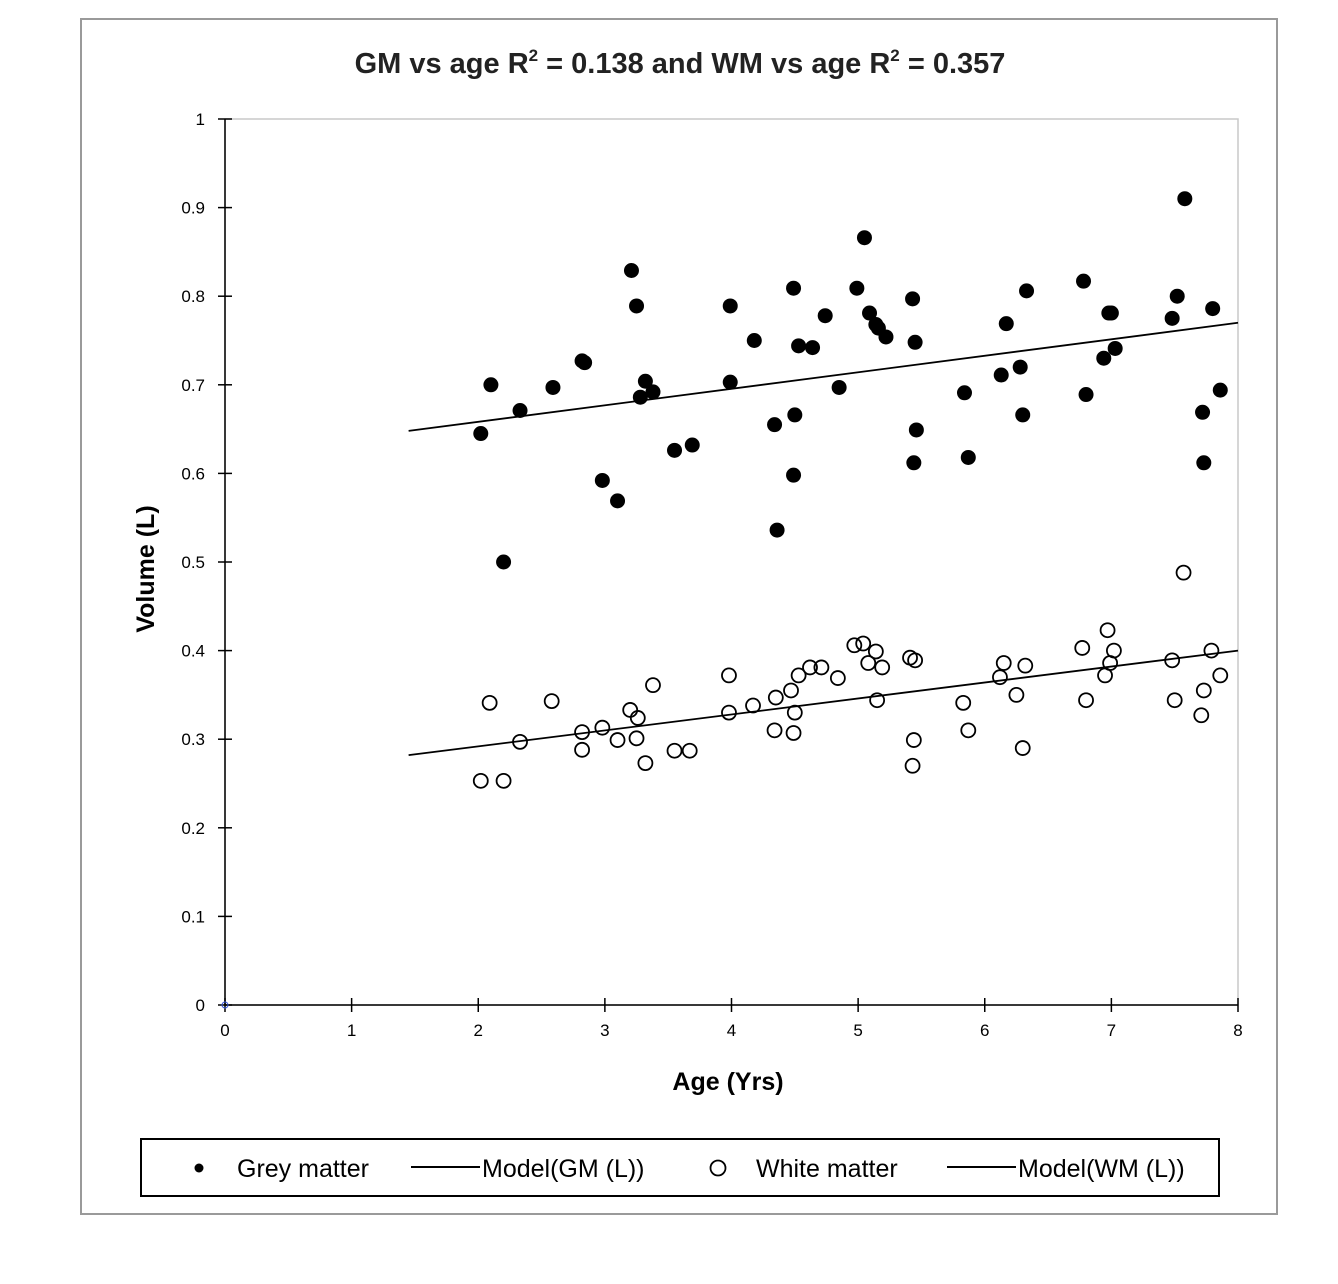 This screenshot has width=1338, height=1284. Describe the element at coordinates (984, 1030) in the screenshot. I see `x-tick-label: 6` at that location.